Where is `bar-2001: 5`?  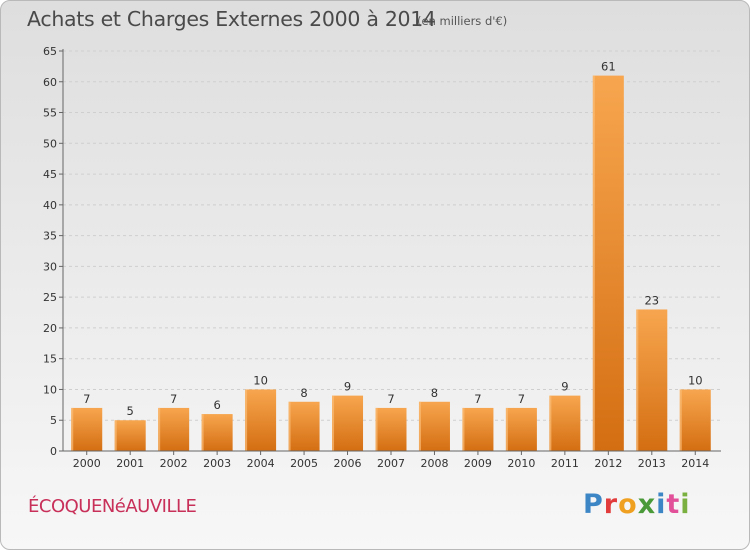
bar-2001: 5 is located at coordinates (130, 427).